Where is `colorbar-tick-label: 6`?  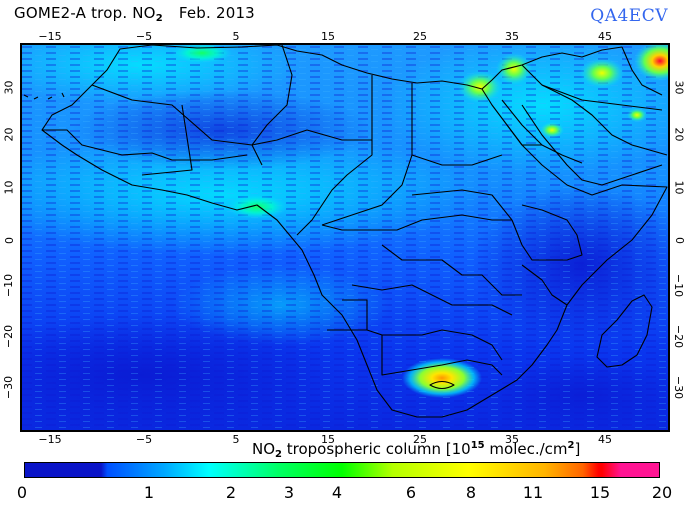 colorbar-tick-label: 6 is located at coordinates (411, 492).